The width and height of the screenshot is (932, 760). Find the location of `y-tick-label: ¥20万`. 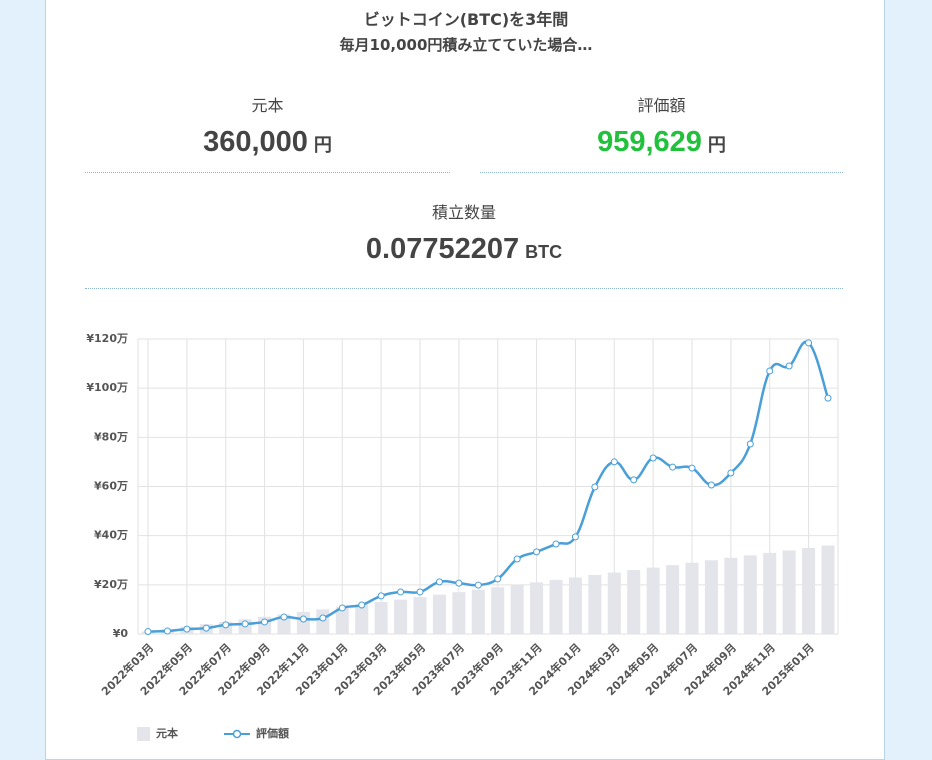

y-tick-label: ¥20万 is located at coordinates (111, 584).